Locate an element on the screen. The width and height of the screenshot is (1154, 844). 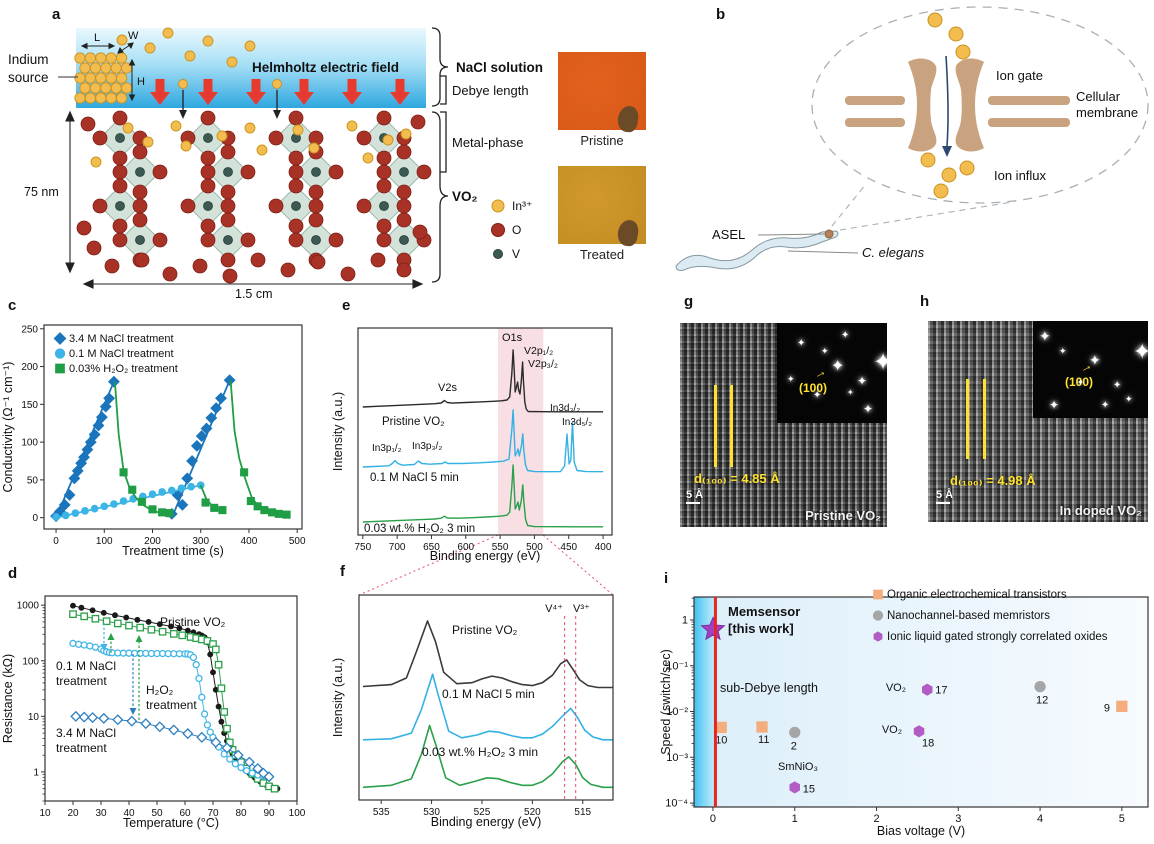
y-tick-label: 10⁻³ is located at coordinates (677, 758).